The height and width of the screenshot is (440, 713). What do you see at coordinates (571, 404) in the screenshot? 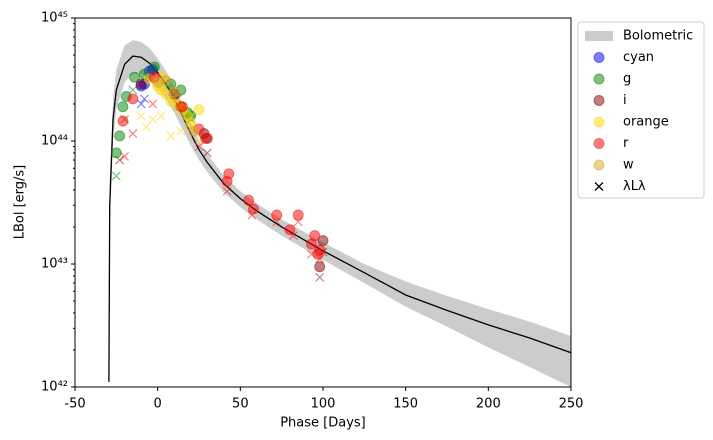
I see `x-tick-label: 250` at bounding box center [571, 404].